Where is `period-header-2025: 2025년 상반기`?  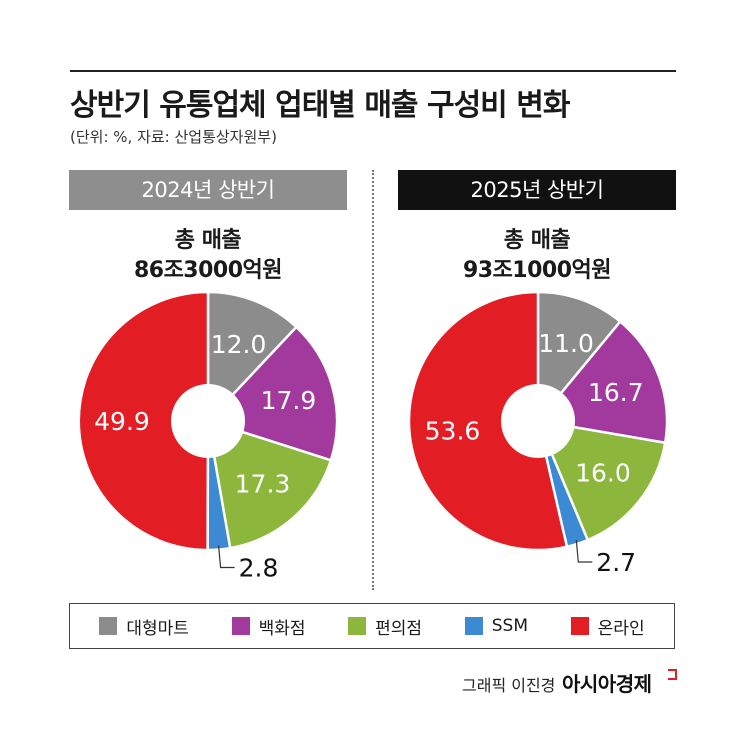
period-header-2025: 2025년 상반기 is located at coordinates (537, 190).